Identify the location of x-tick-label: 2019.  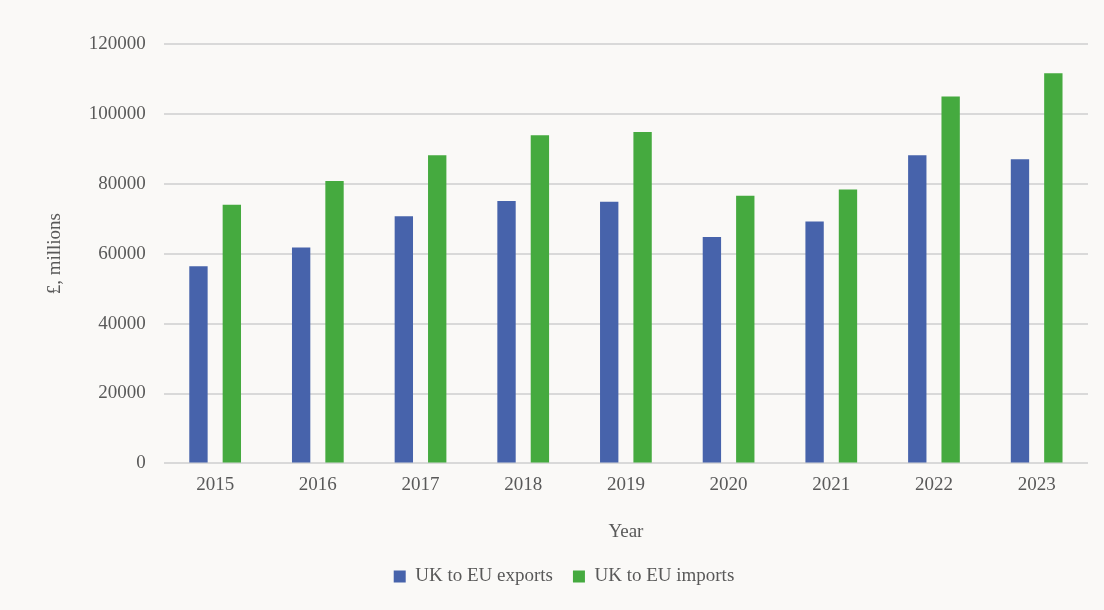
(625, 483).